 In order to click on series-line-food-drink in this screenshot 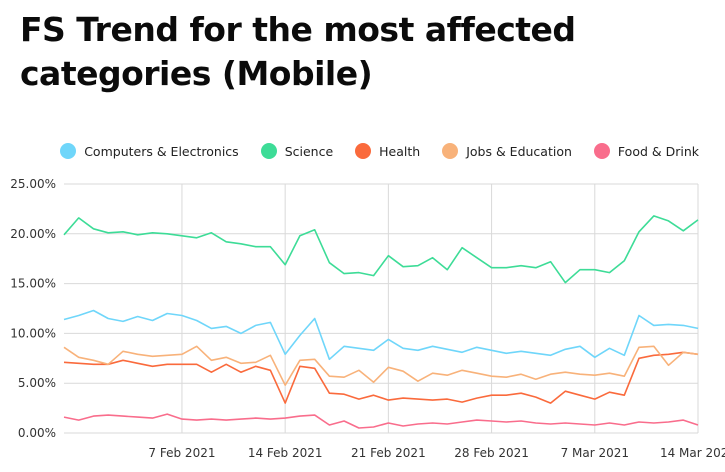, I will do `click(381, 421)`.